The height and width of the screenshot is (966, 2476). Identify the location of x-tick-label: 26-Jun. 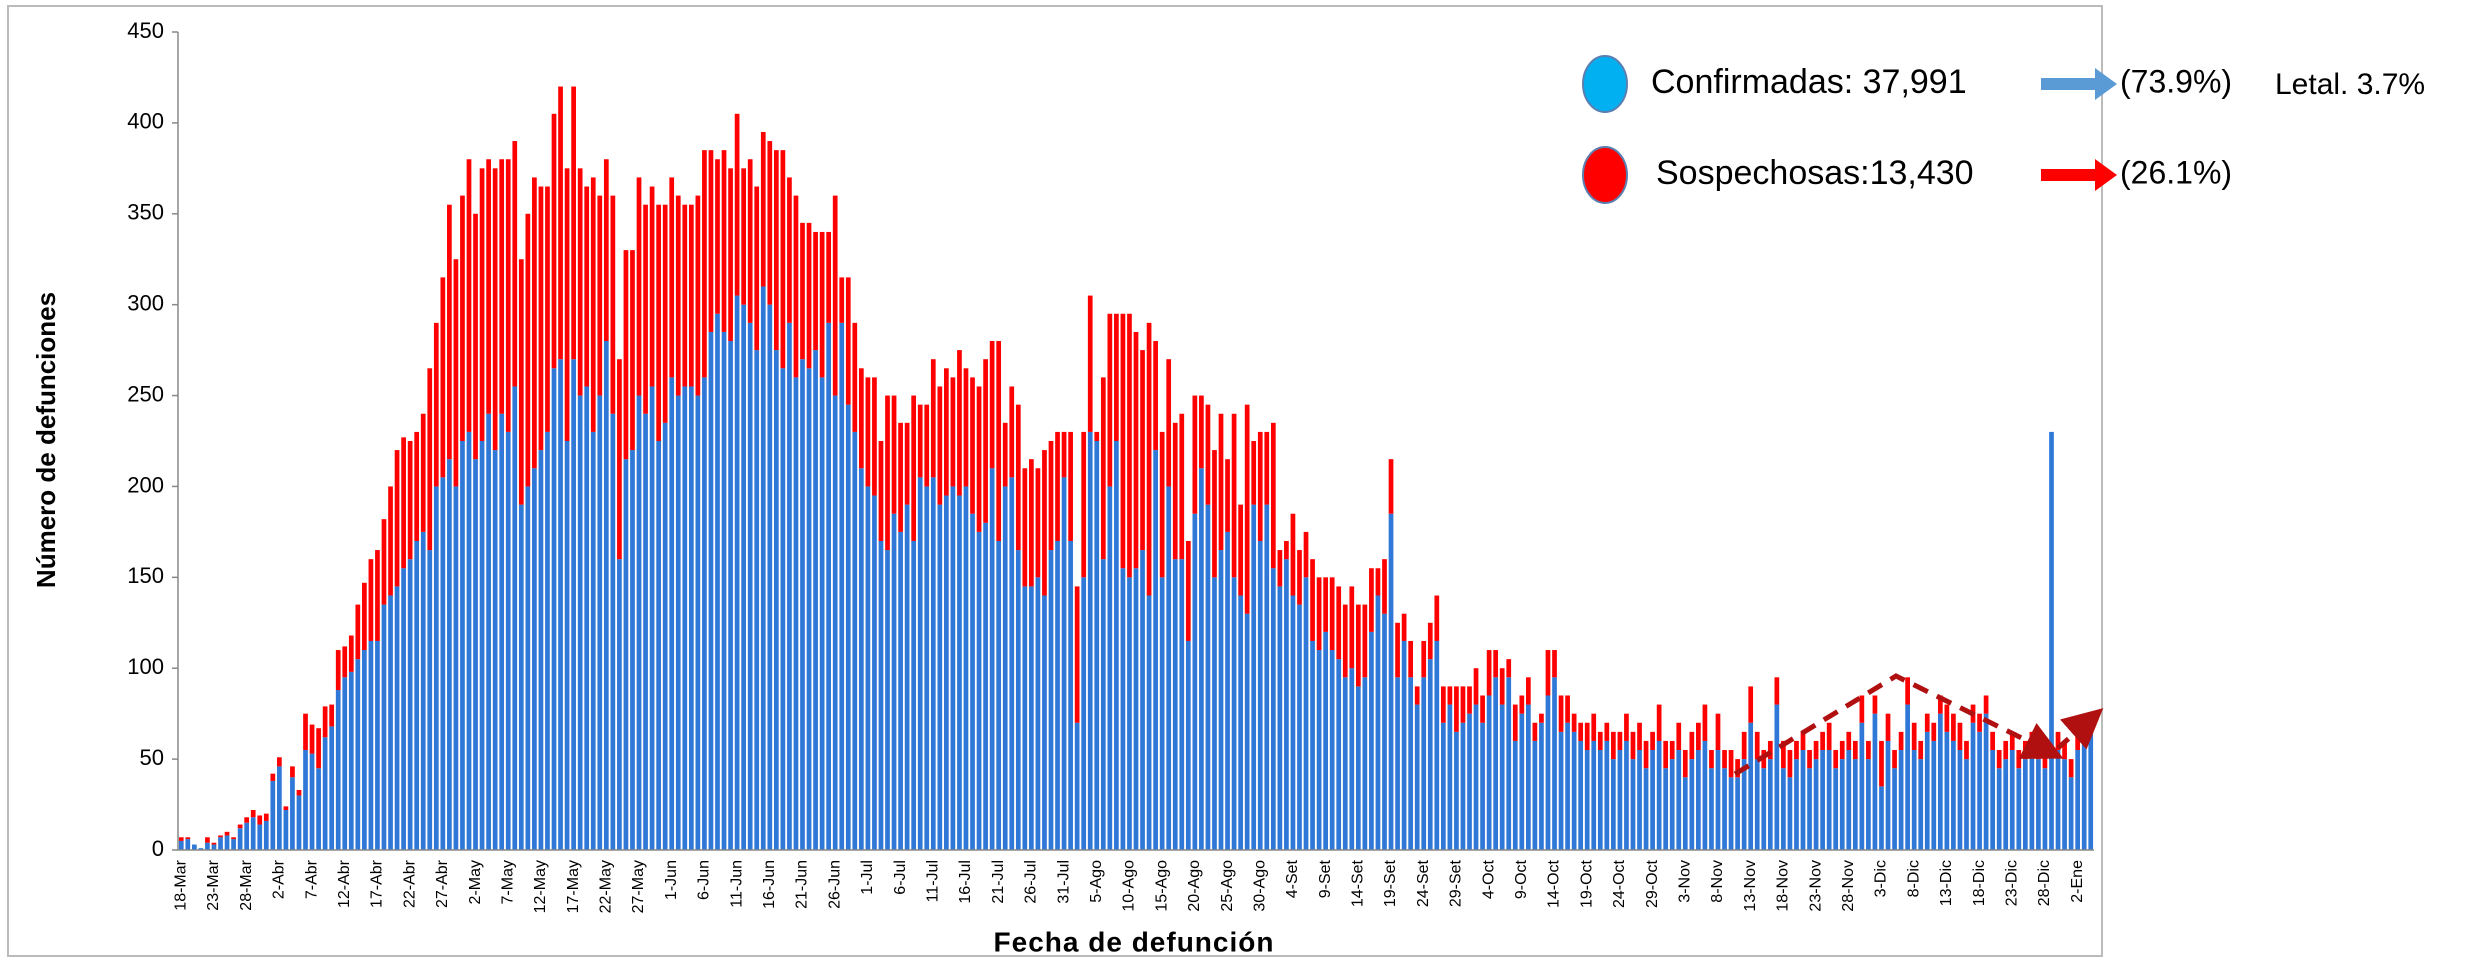
(834, 884).